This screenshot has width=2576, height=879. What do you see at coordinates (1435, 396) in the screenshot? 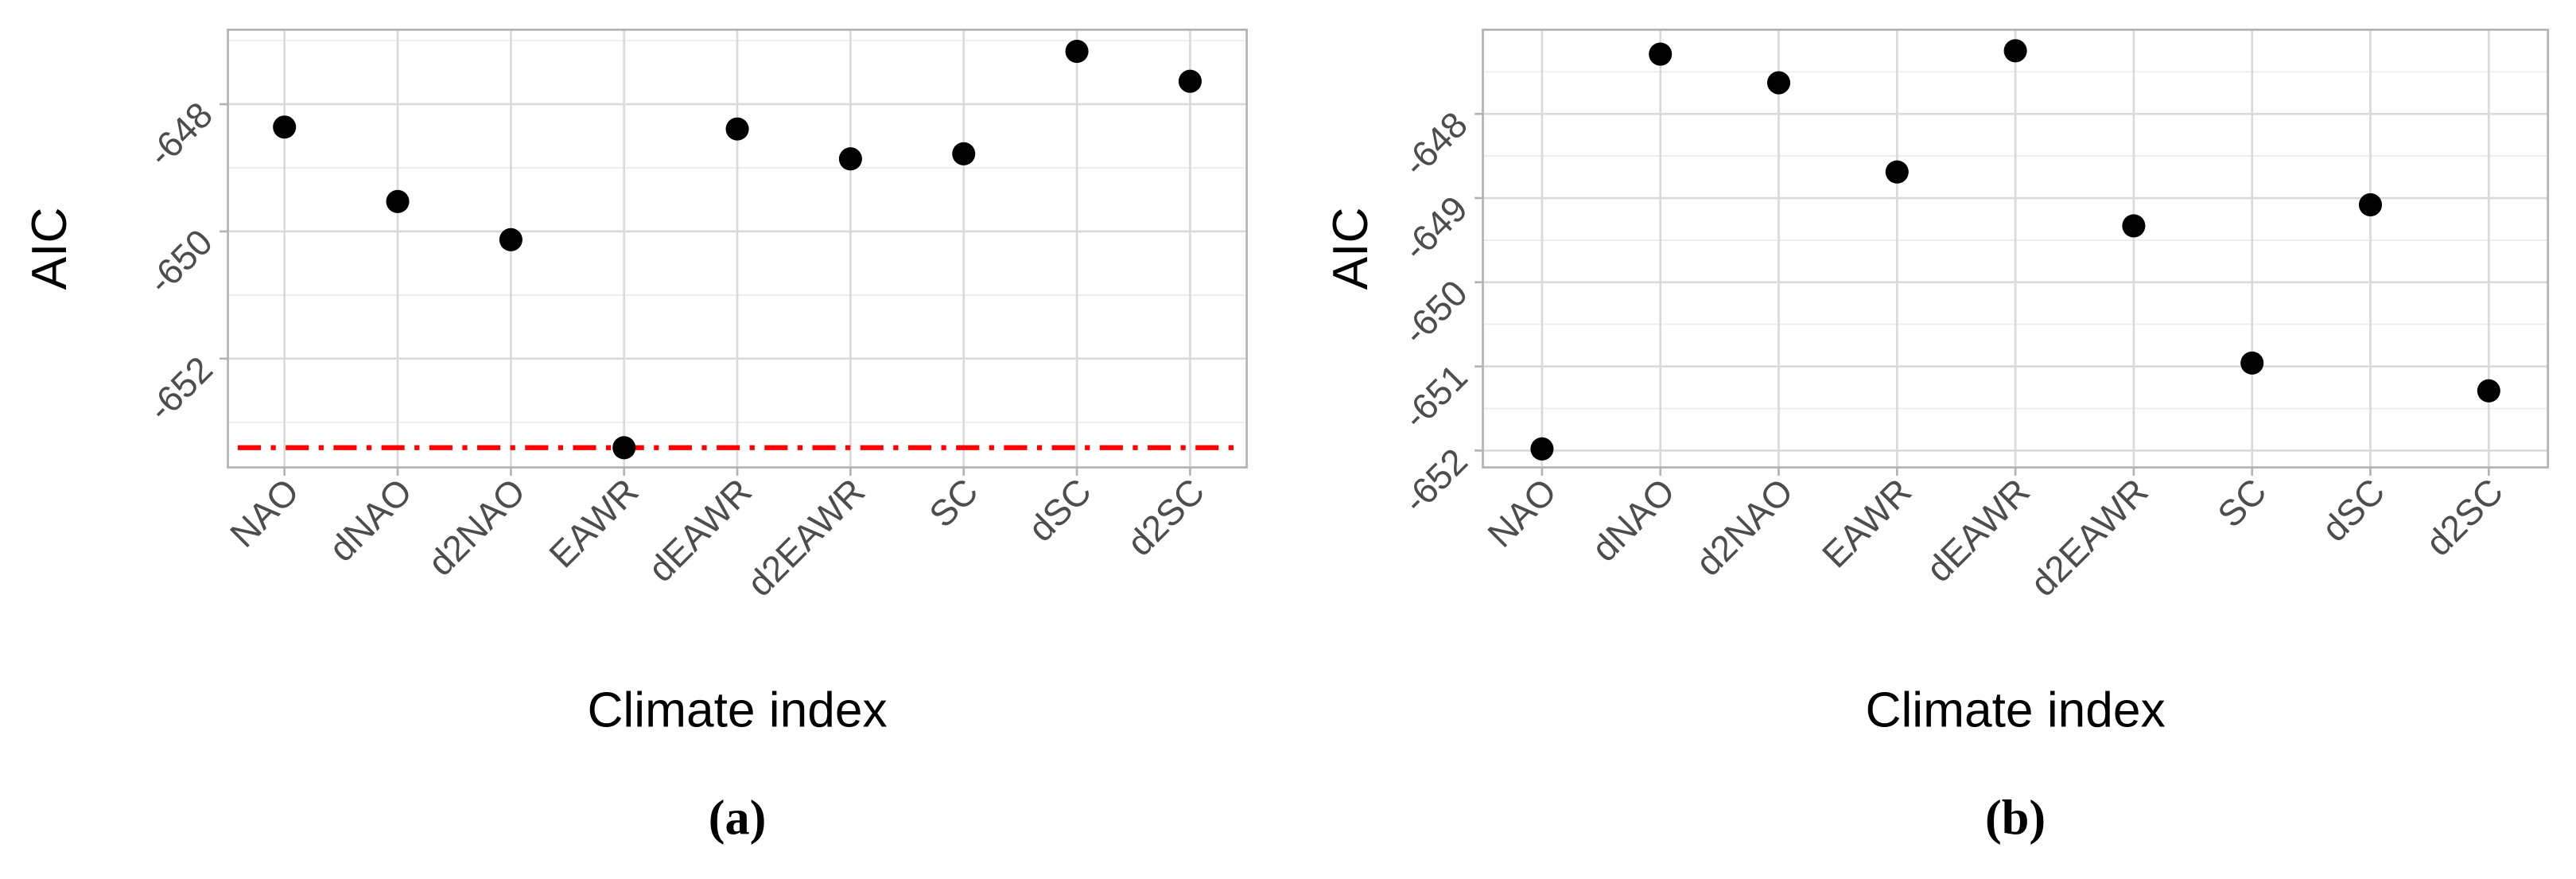
I see `y-tick-label: -651` at bounding box center [1435, 396].